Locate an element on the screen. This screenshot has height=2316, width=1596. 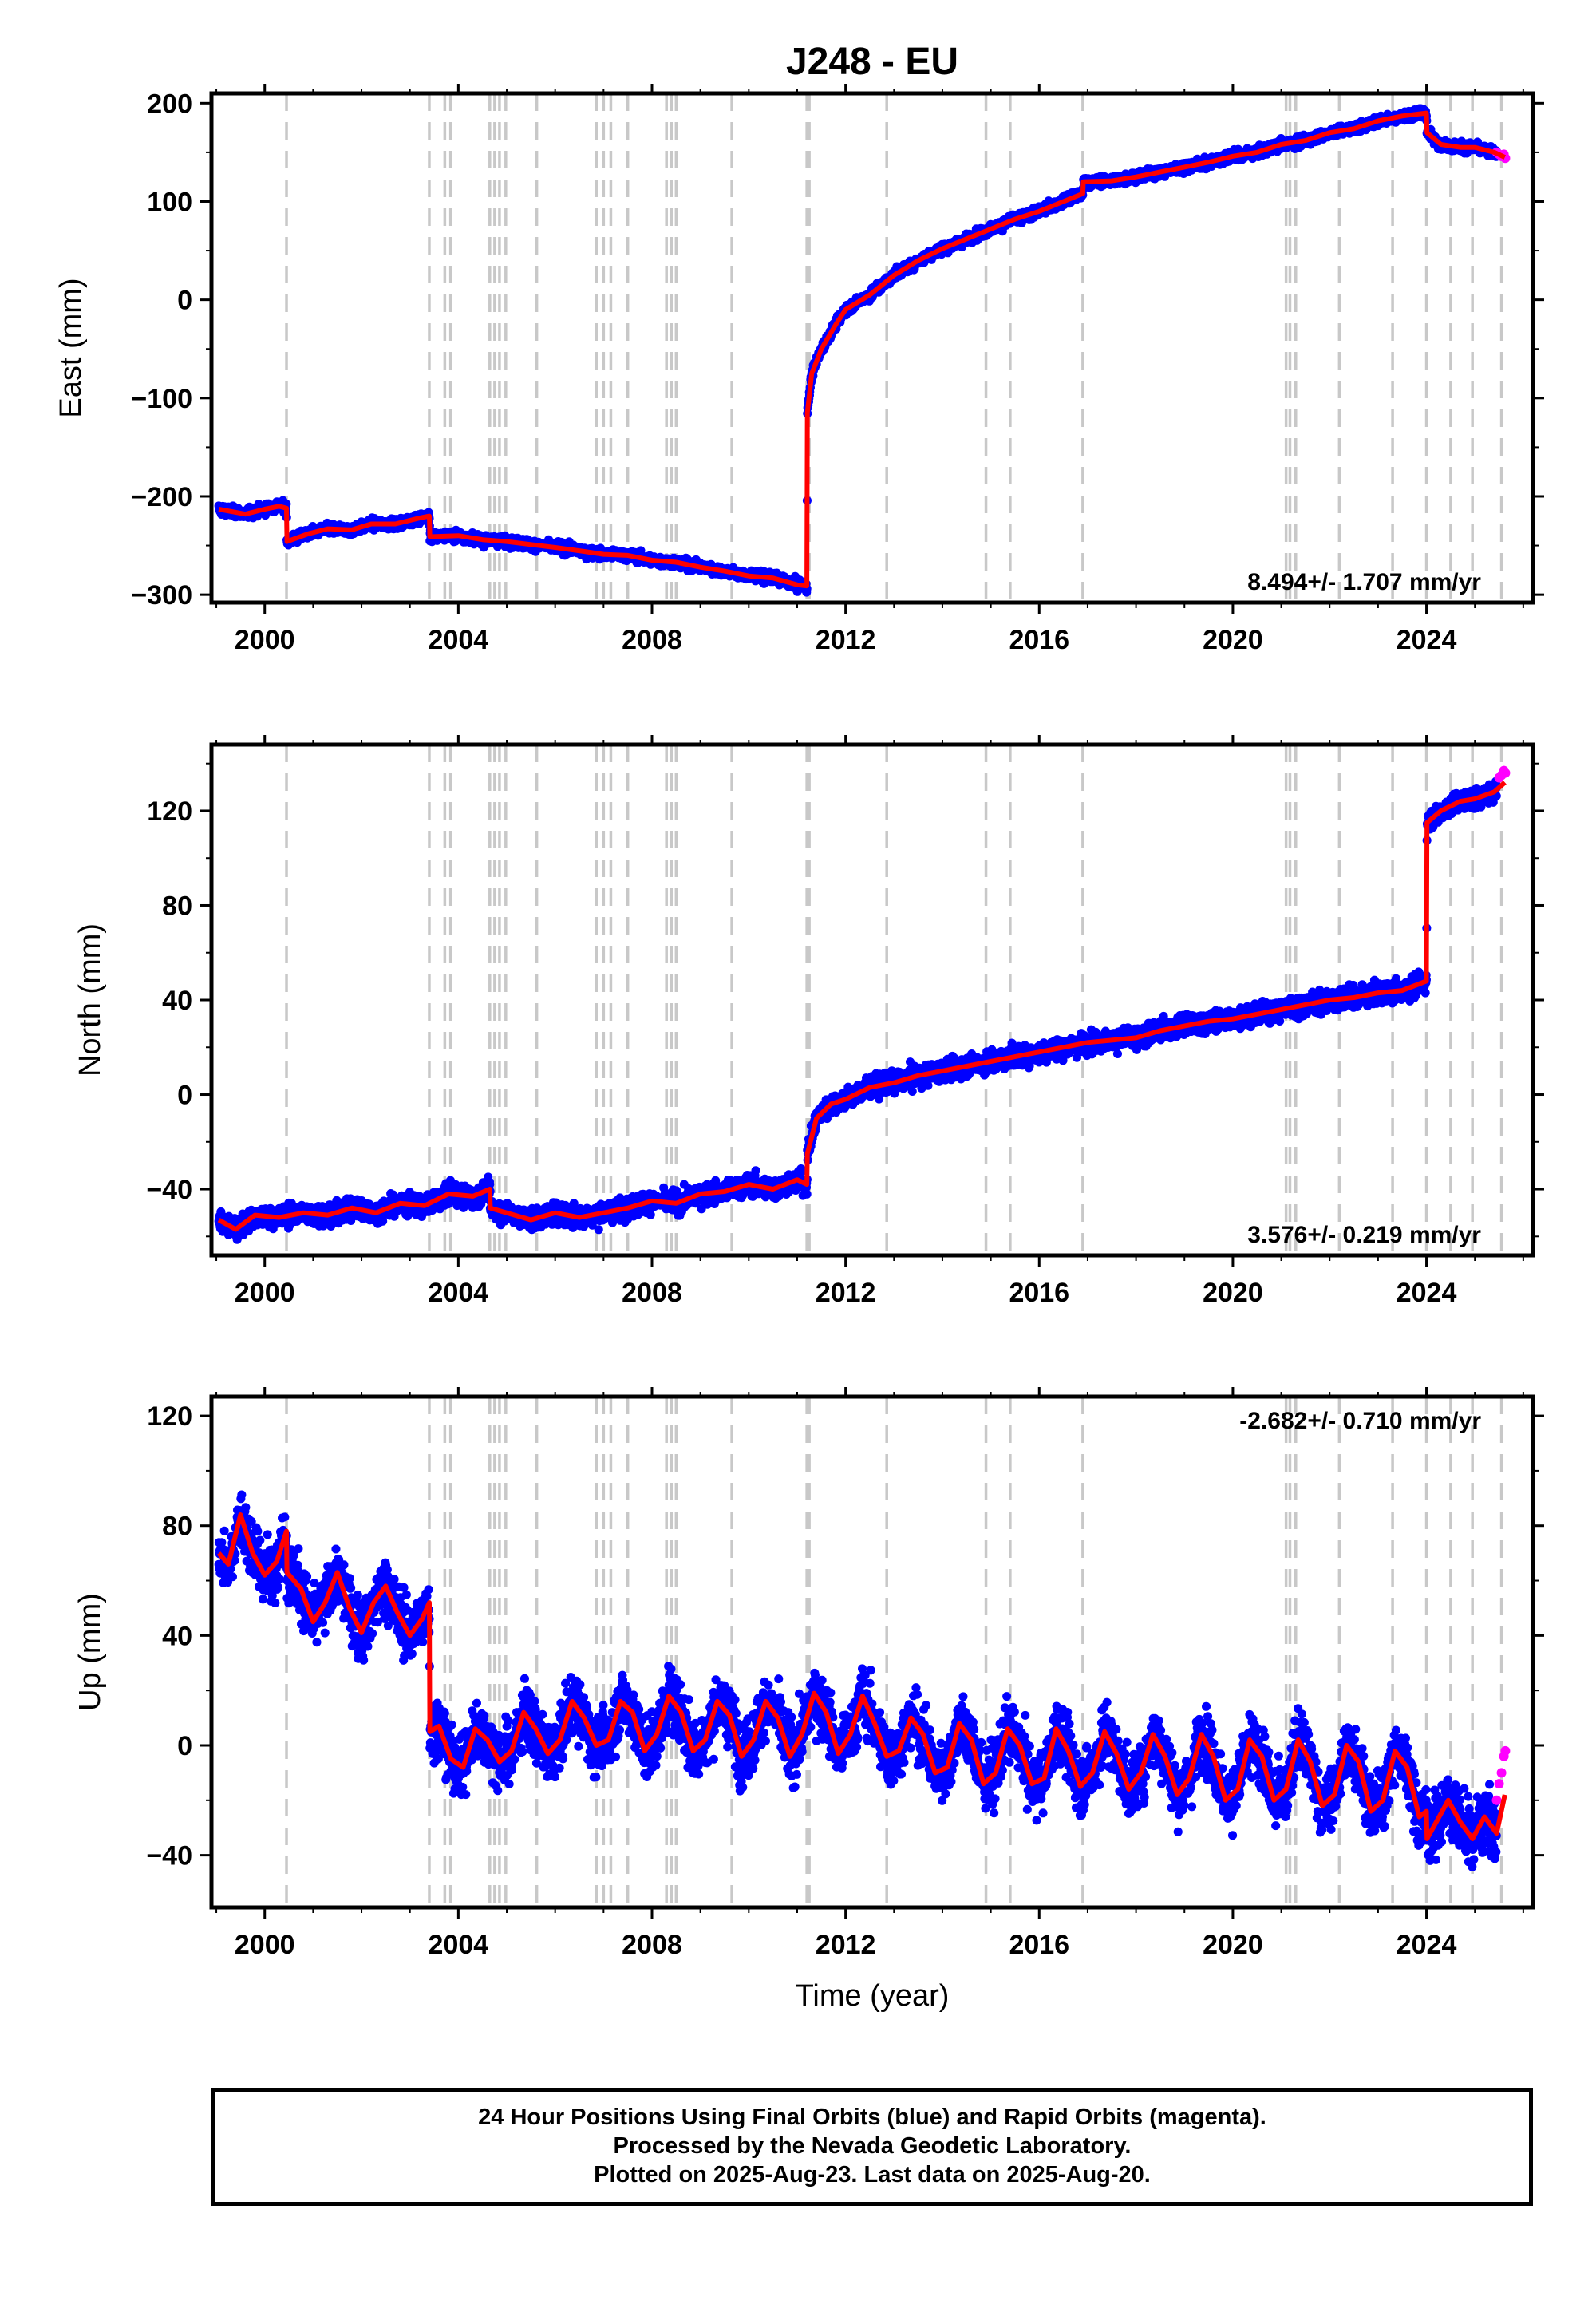
y-tick-label: −300 is located at coordinates (161, 595).